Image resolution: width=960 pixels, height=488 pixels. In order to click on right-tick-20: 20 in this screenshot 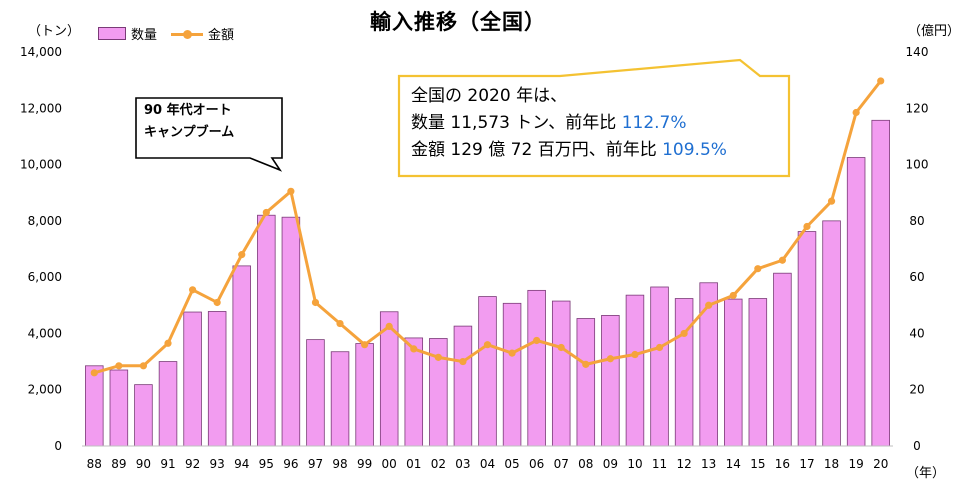, I will do `click(916, 390)`.